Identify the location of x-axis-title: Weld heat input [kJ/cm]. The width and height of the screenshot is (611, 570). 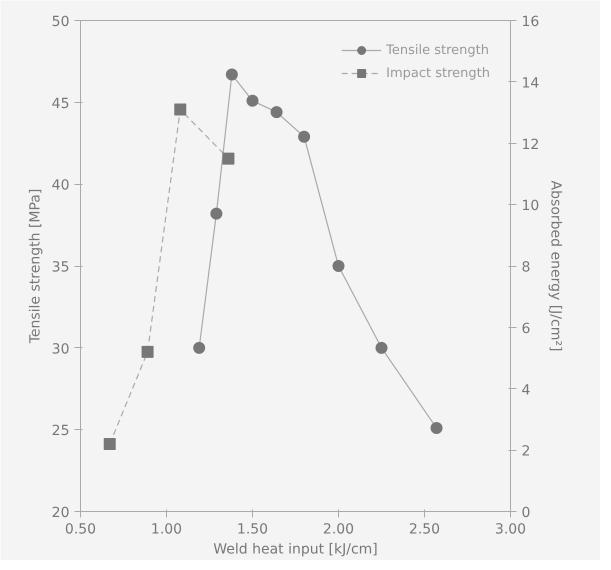
(295, 550).